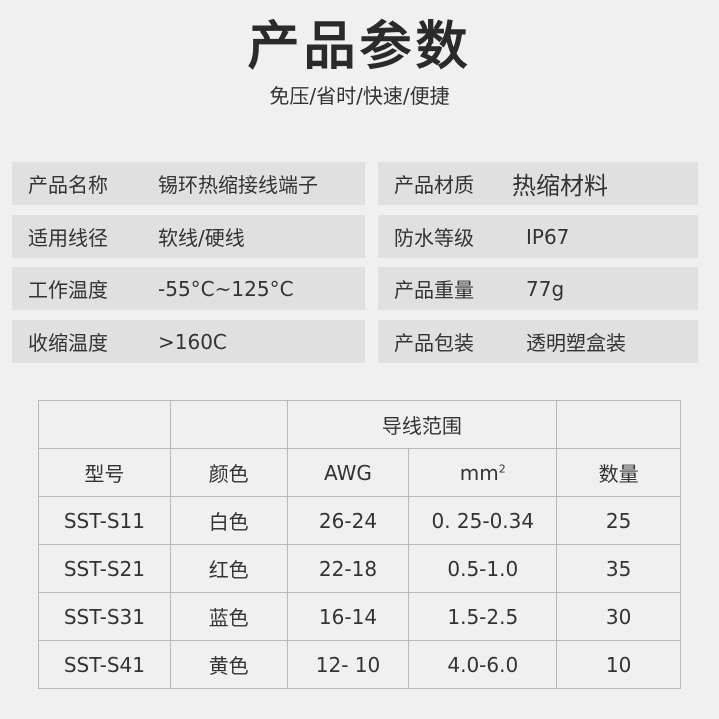 Image resolution: width=719 pixels, height=719 pixels. What do you see at coordinates (483, 472) in the screenshot?
I see `header-mm2: mm2` at bounding box center [483, 472].